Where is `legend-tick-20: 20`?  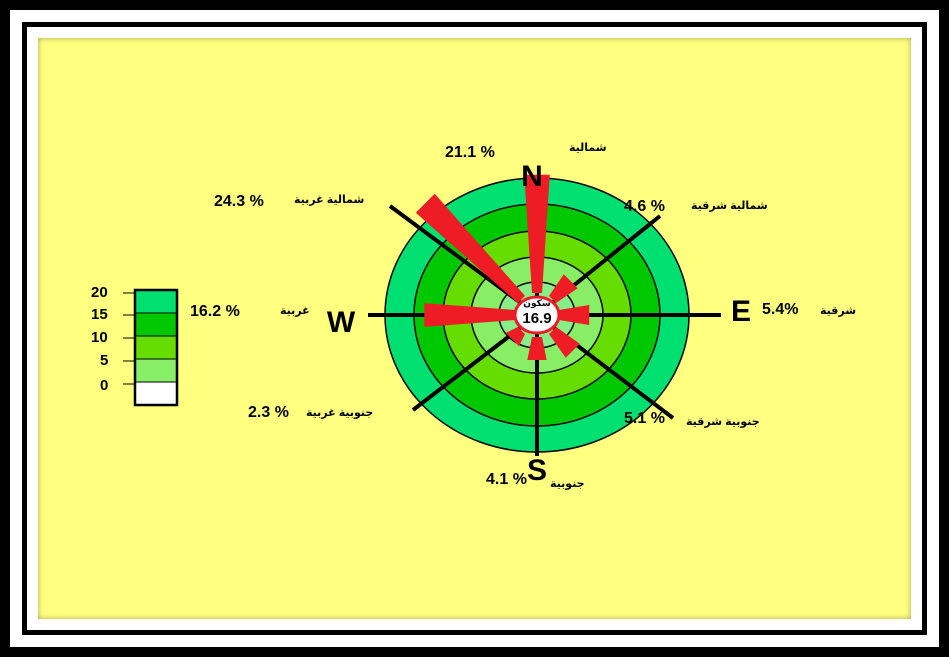
legend-tick-20: 20 is located at coordinates (99, 292).